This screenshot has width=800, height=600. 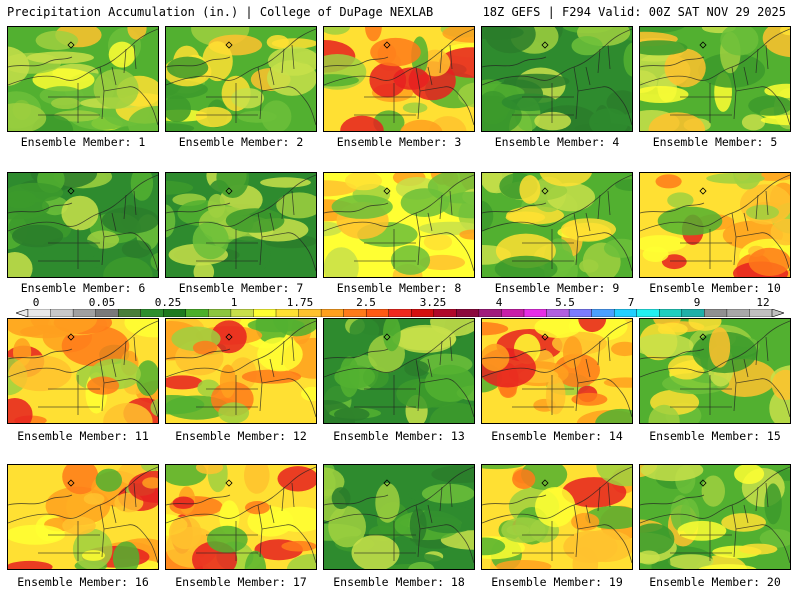 What do you see at coordinates (36, 302) in the screenshot?
I see `colorbar-tick-label: 0` at bounding box center [36, 302].